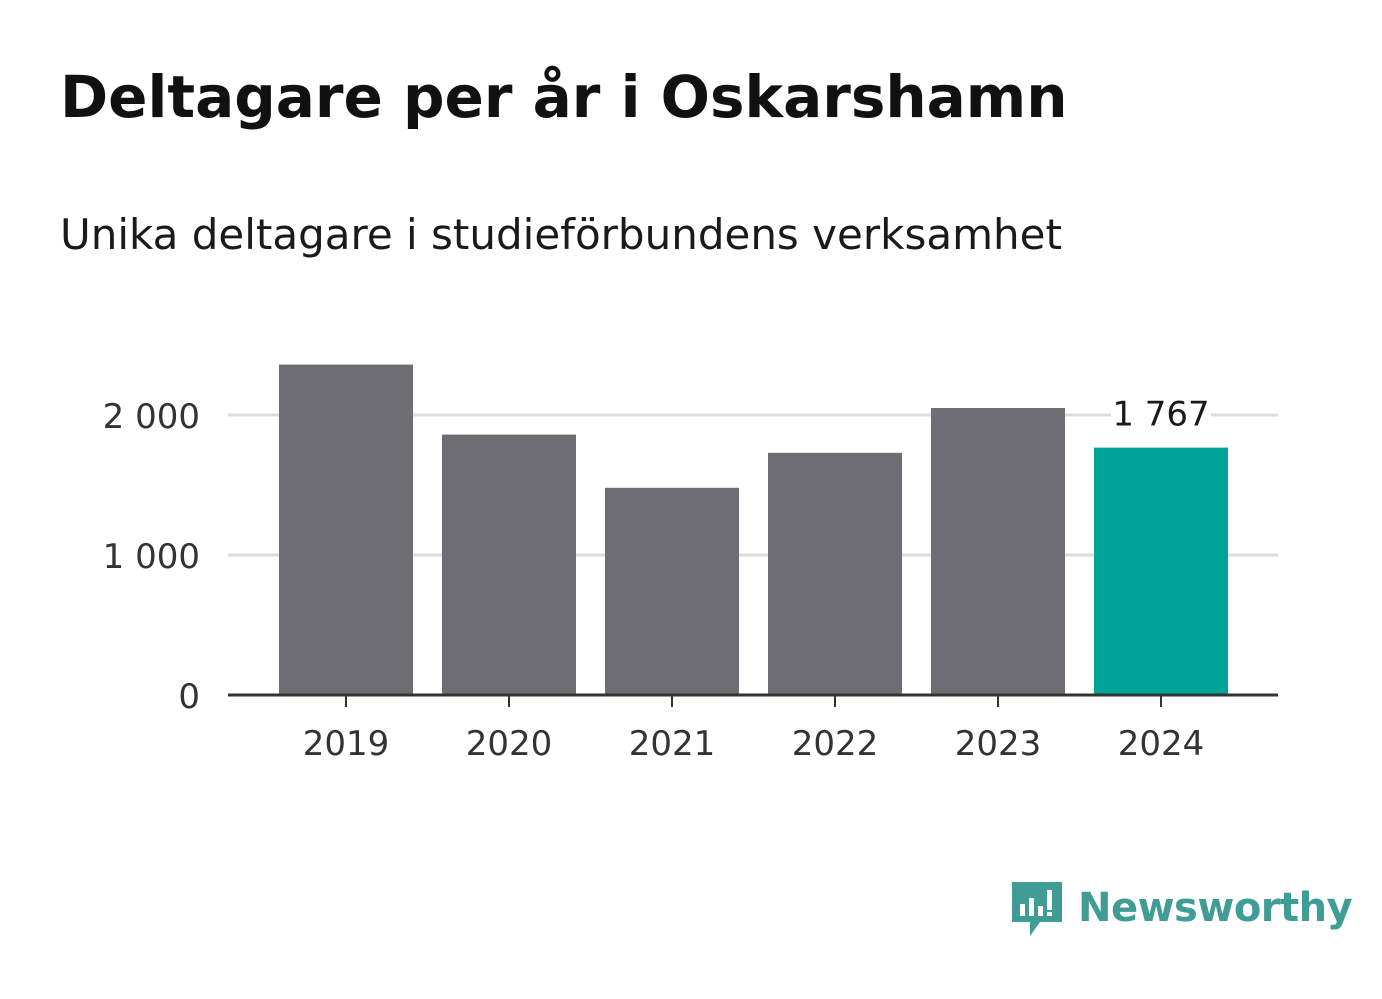 The width and height of the screenshot is (1382, 999). What do you see at coordinates (1161, 744) in the screenshot?
I see `x-tick-label: 2024` at bounding box center [1161, 744].